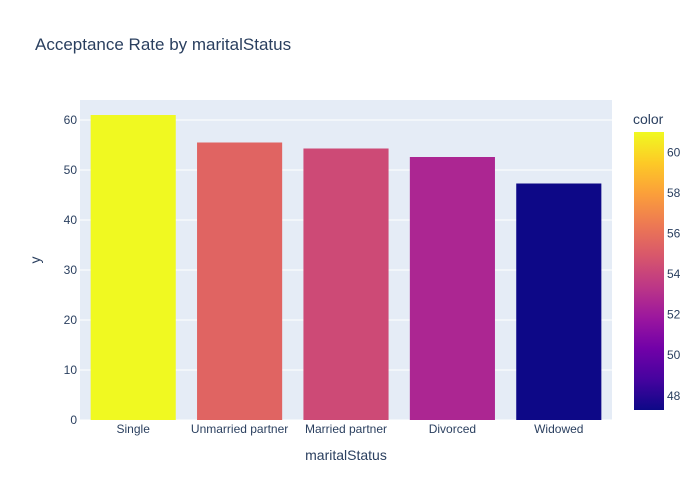 The width and height of the screenshot is (700, 500). What do you see at coordinates (133, 267) in the screenshot?
I see `bar-single` at bounding box center [133, 267].